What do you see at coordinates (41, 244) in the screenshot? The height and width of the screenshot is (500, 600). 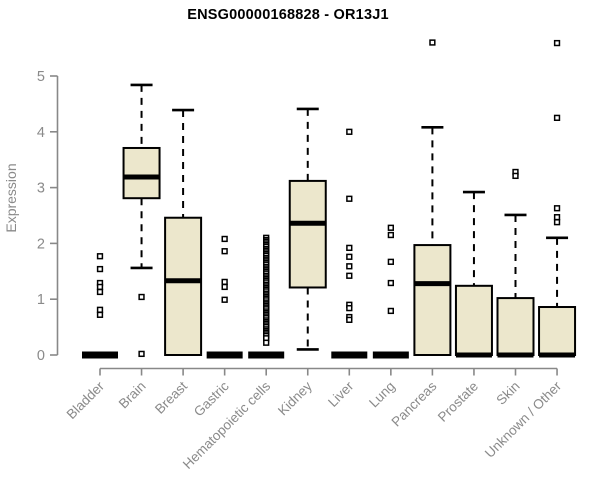 I see `y-tick-label: 2` at bounding box center [41, 244].